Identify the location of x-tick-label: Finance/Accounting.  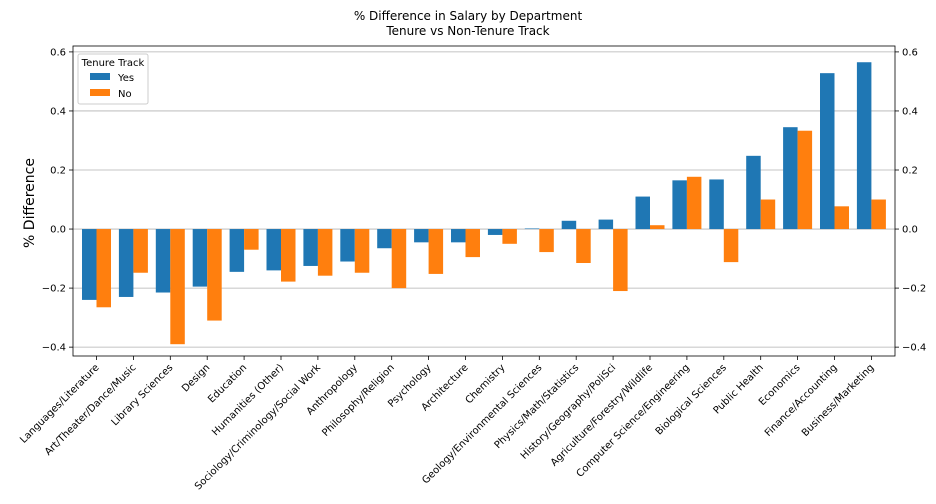
(801, 400).